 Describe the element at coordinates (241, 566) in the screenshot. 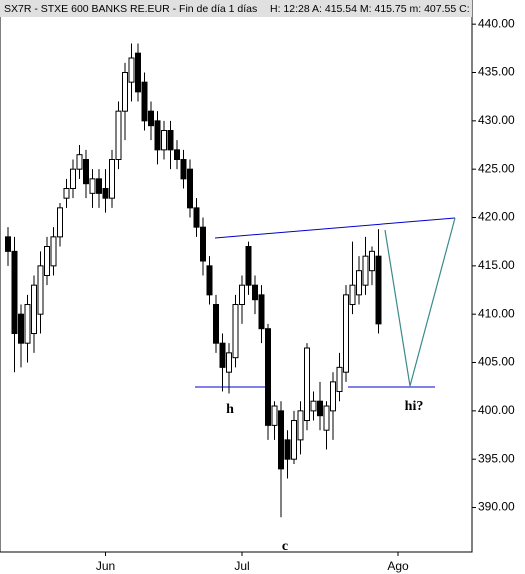

I see `x-tick-label: Jul` at that location.